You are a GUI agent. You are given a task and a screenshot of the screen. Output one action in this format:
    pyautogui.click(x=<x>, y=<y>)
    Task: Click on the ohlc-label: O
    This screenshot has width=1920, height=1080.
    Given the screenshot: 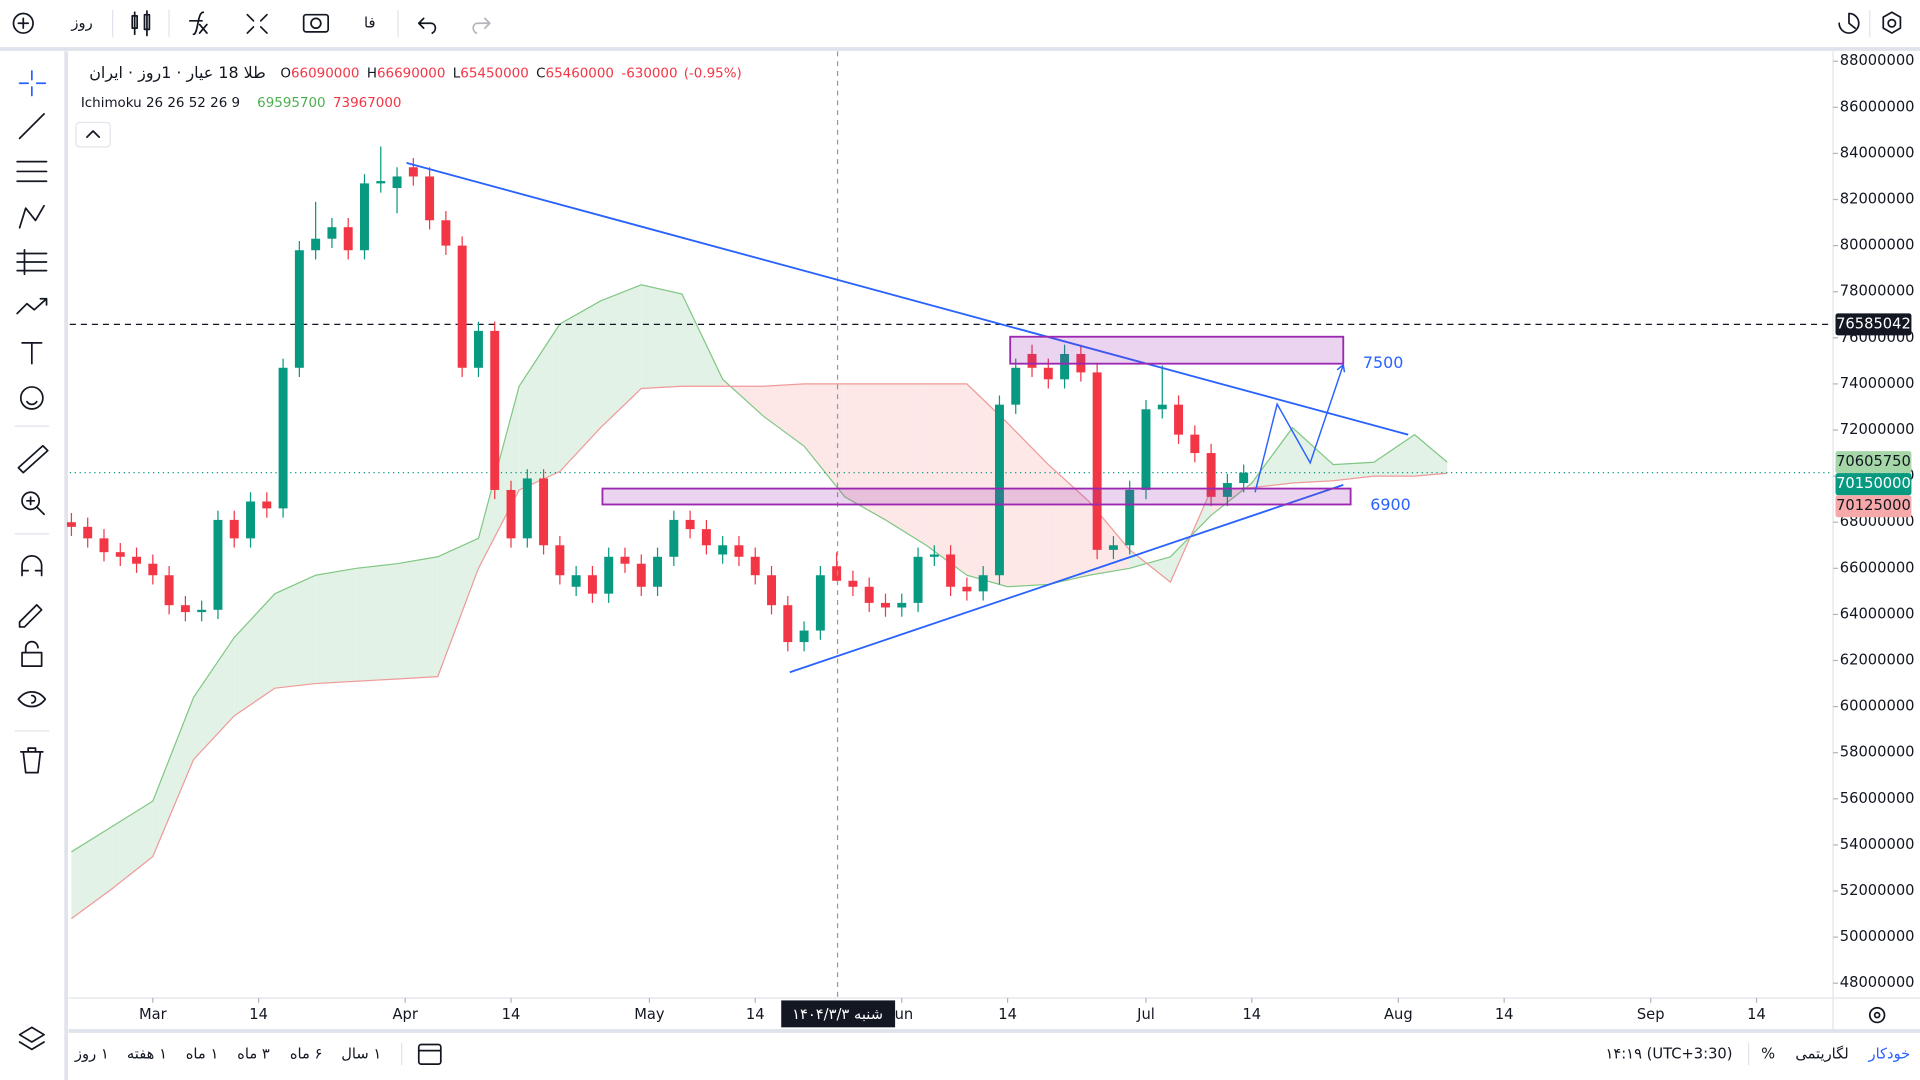 What is the action you would take?
    pyautogui.click(x=285, y=73)
    